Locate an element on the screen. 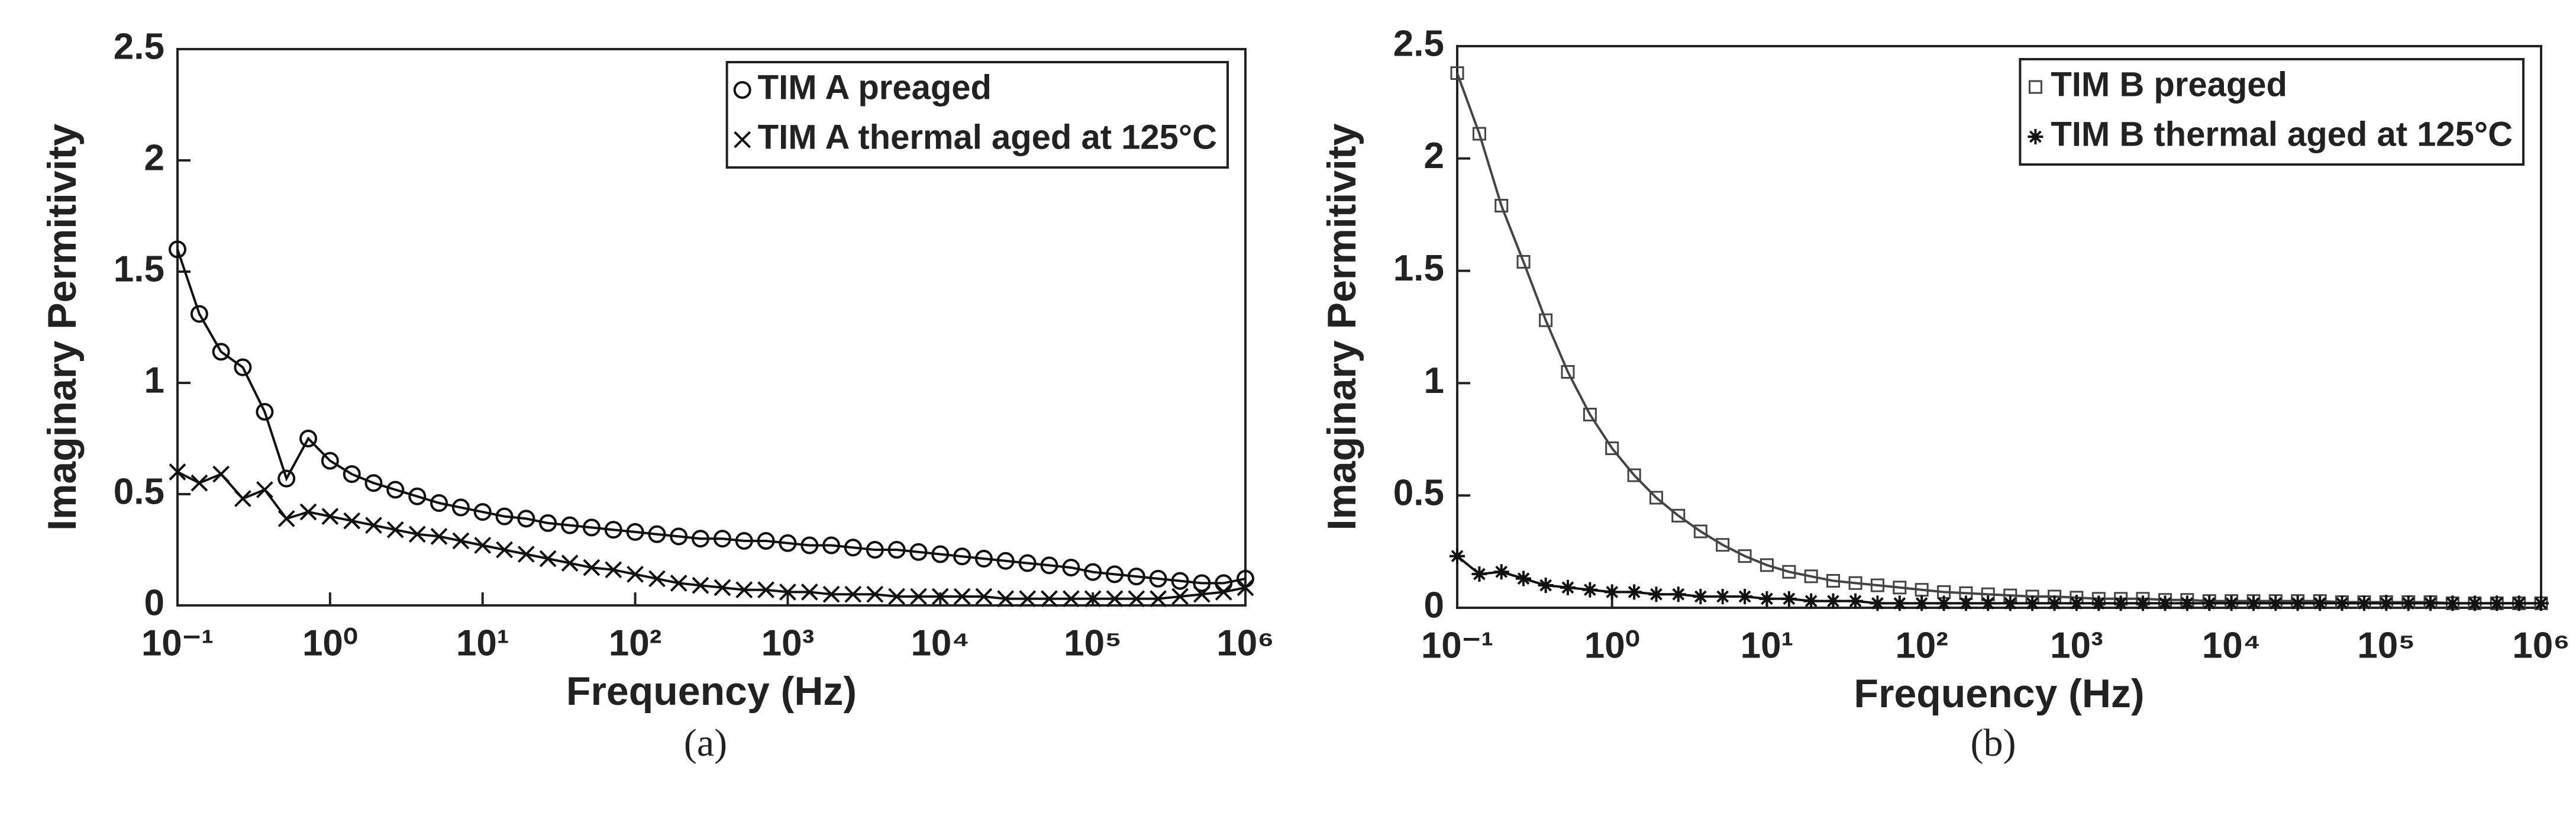  caption: (a) is located at coordinates (705, 743).